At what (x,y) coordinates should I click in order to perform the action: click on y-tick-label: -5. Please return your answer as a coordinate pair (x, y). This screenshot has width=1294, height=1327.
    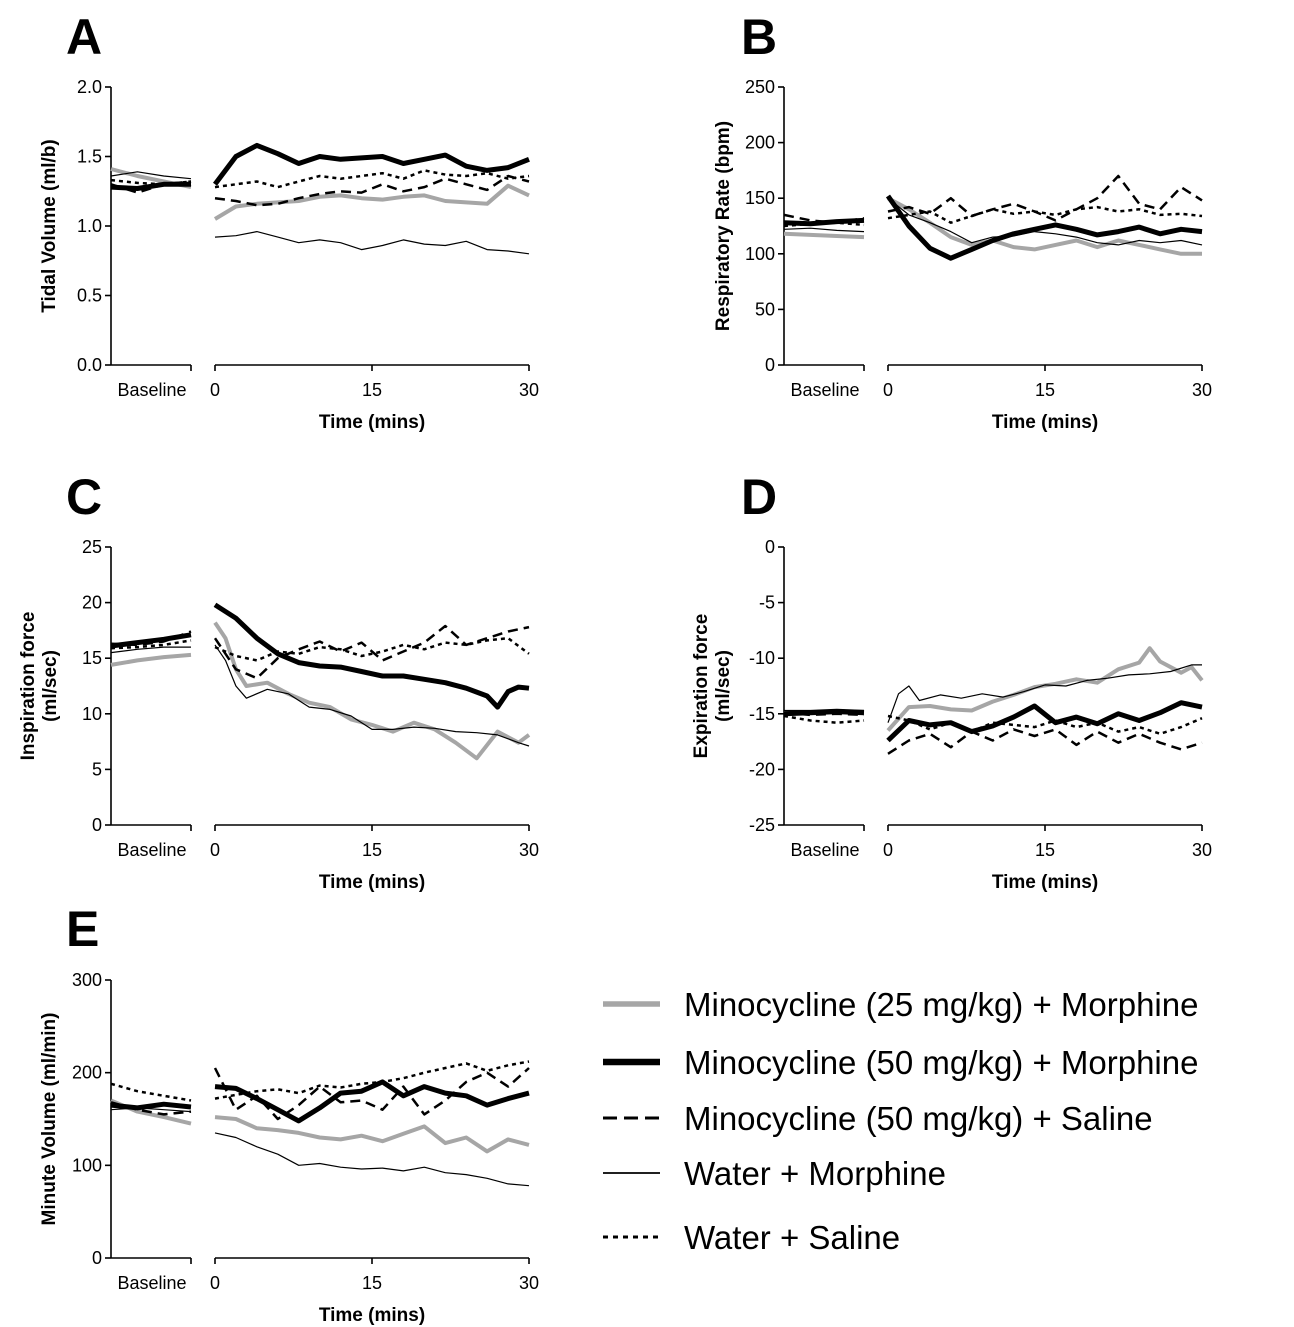
    Looking at the image, I should click on (767, 603).